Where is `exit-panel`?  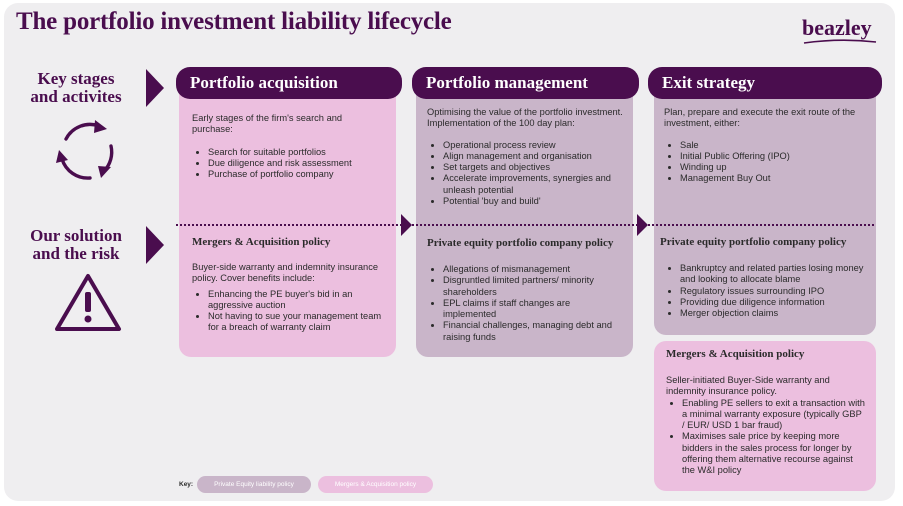 exit-panel is located at coordinates (765, 206).